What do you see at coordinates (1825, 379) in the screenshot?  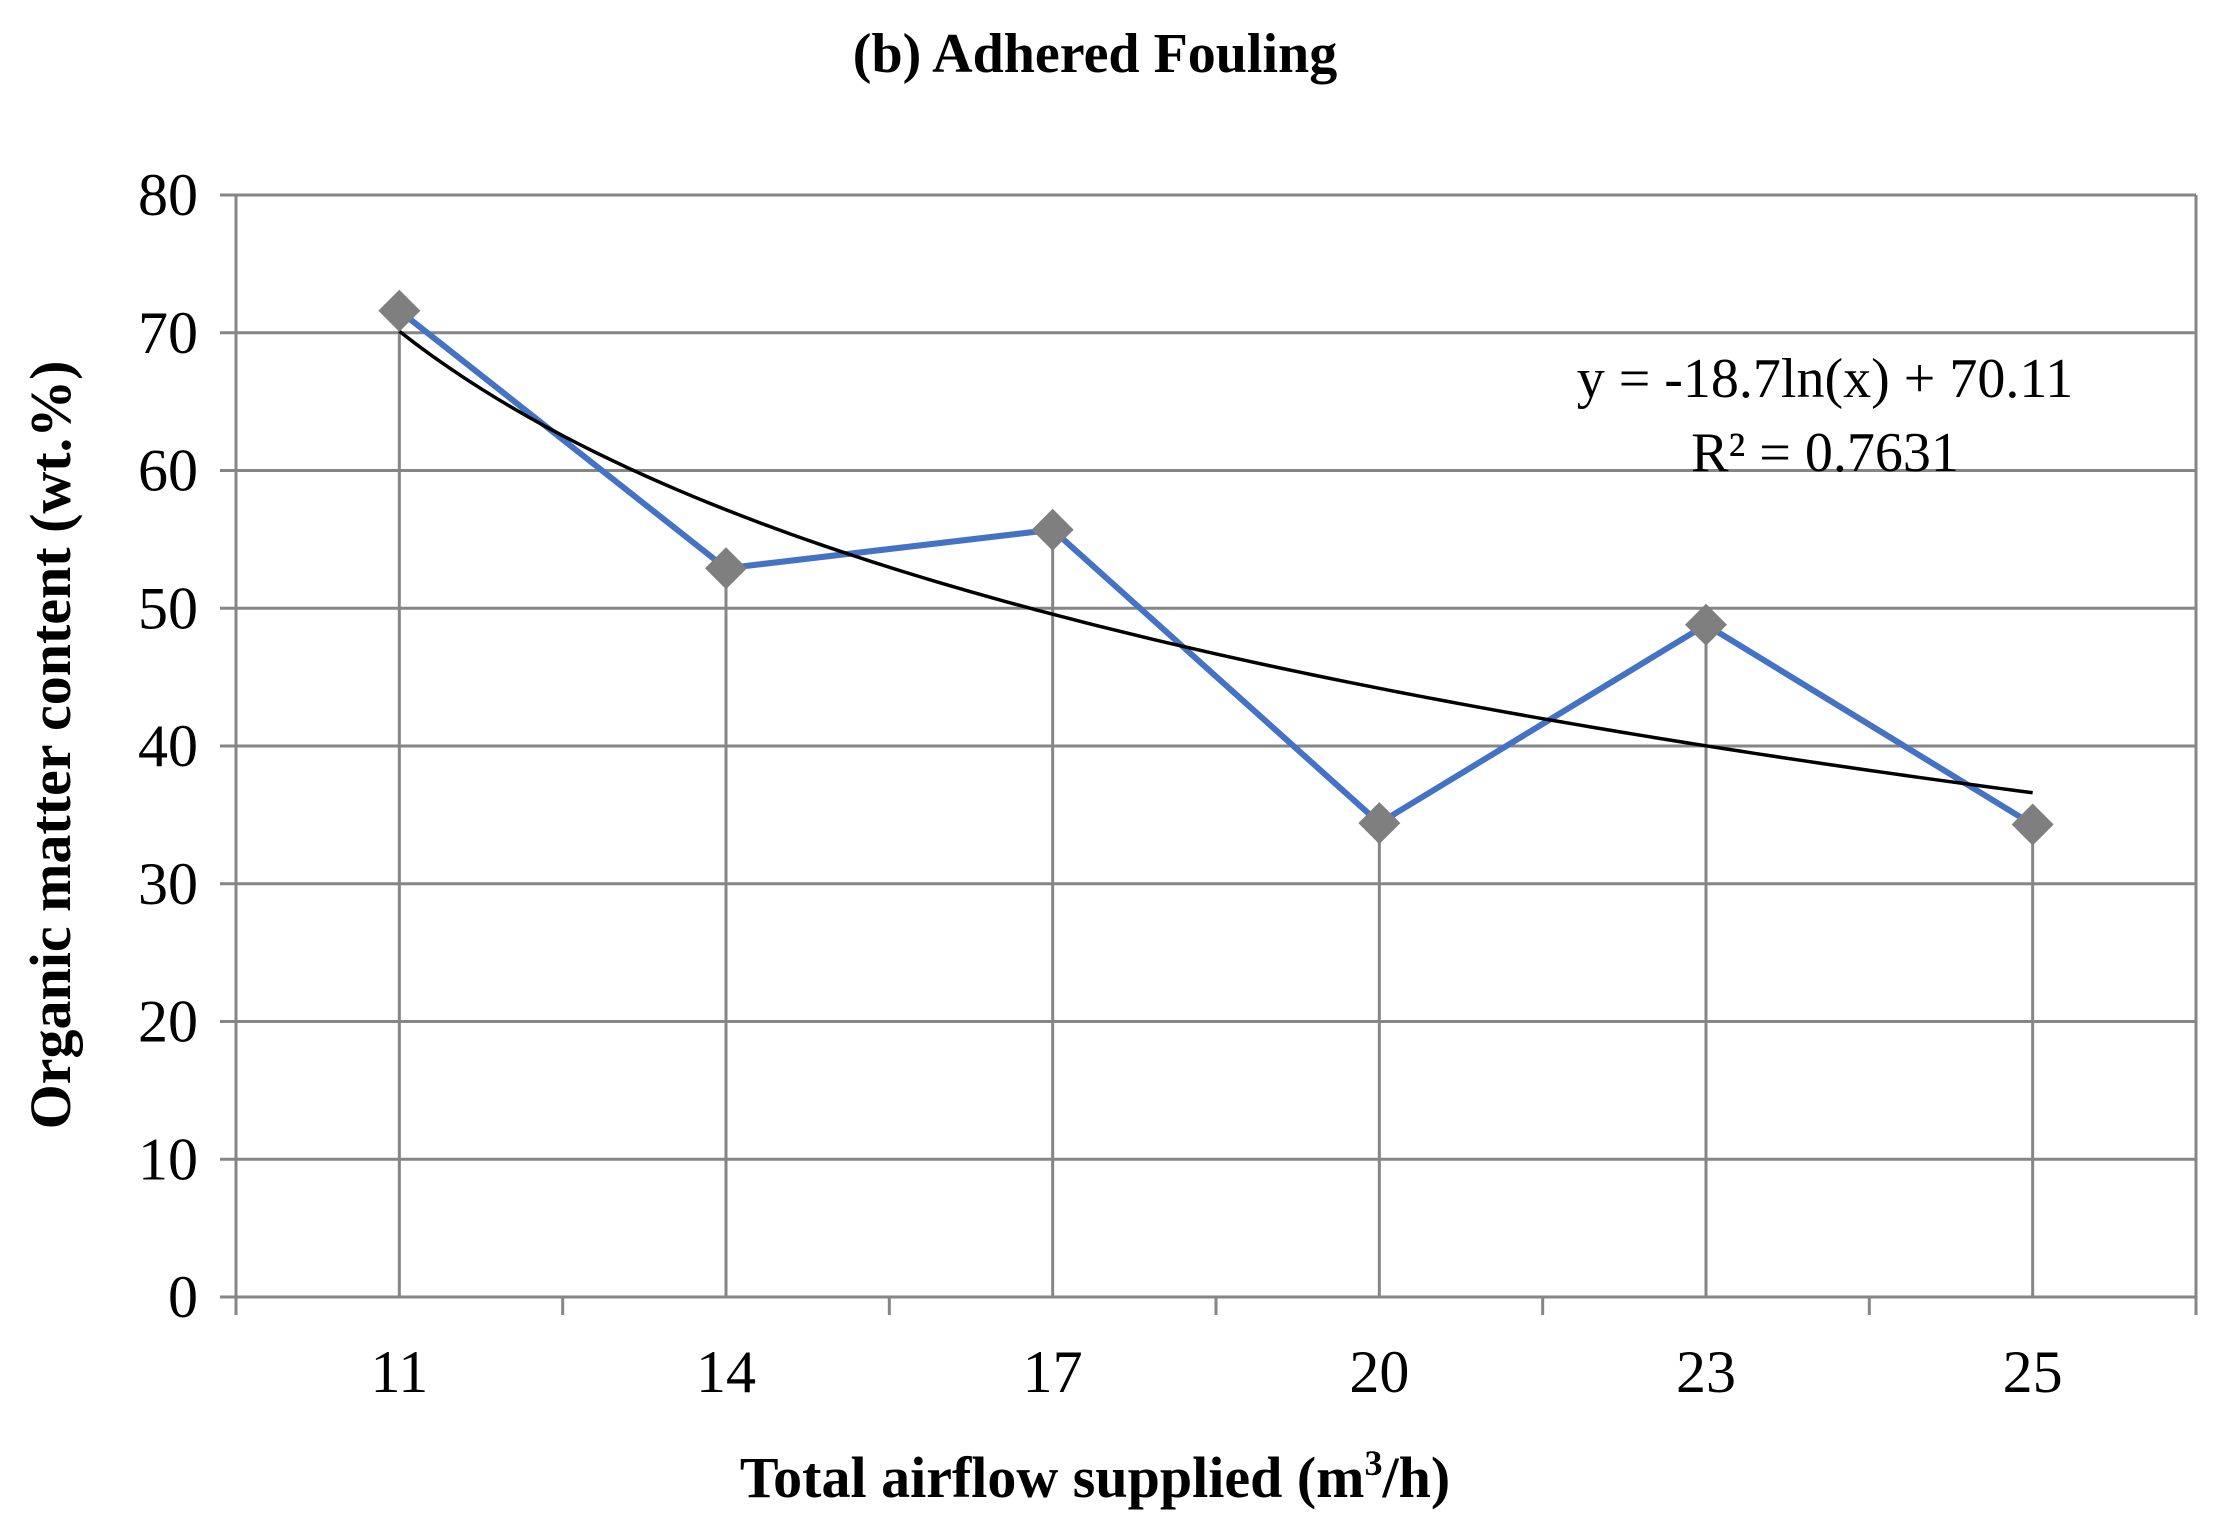 I see `trendline-equation: y = -18.7ln(x) + 70.11` at bounding box center [1825, 379].